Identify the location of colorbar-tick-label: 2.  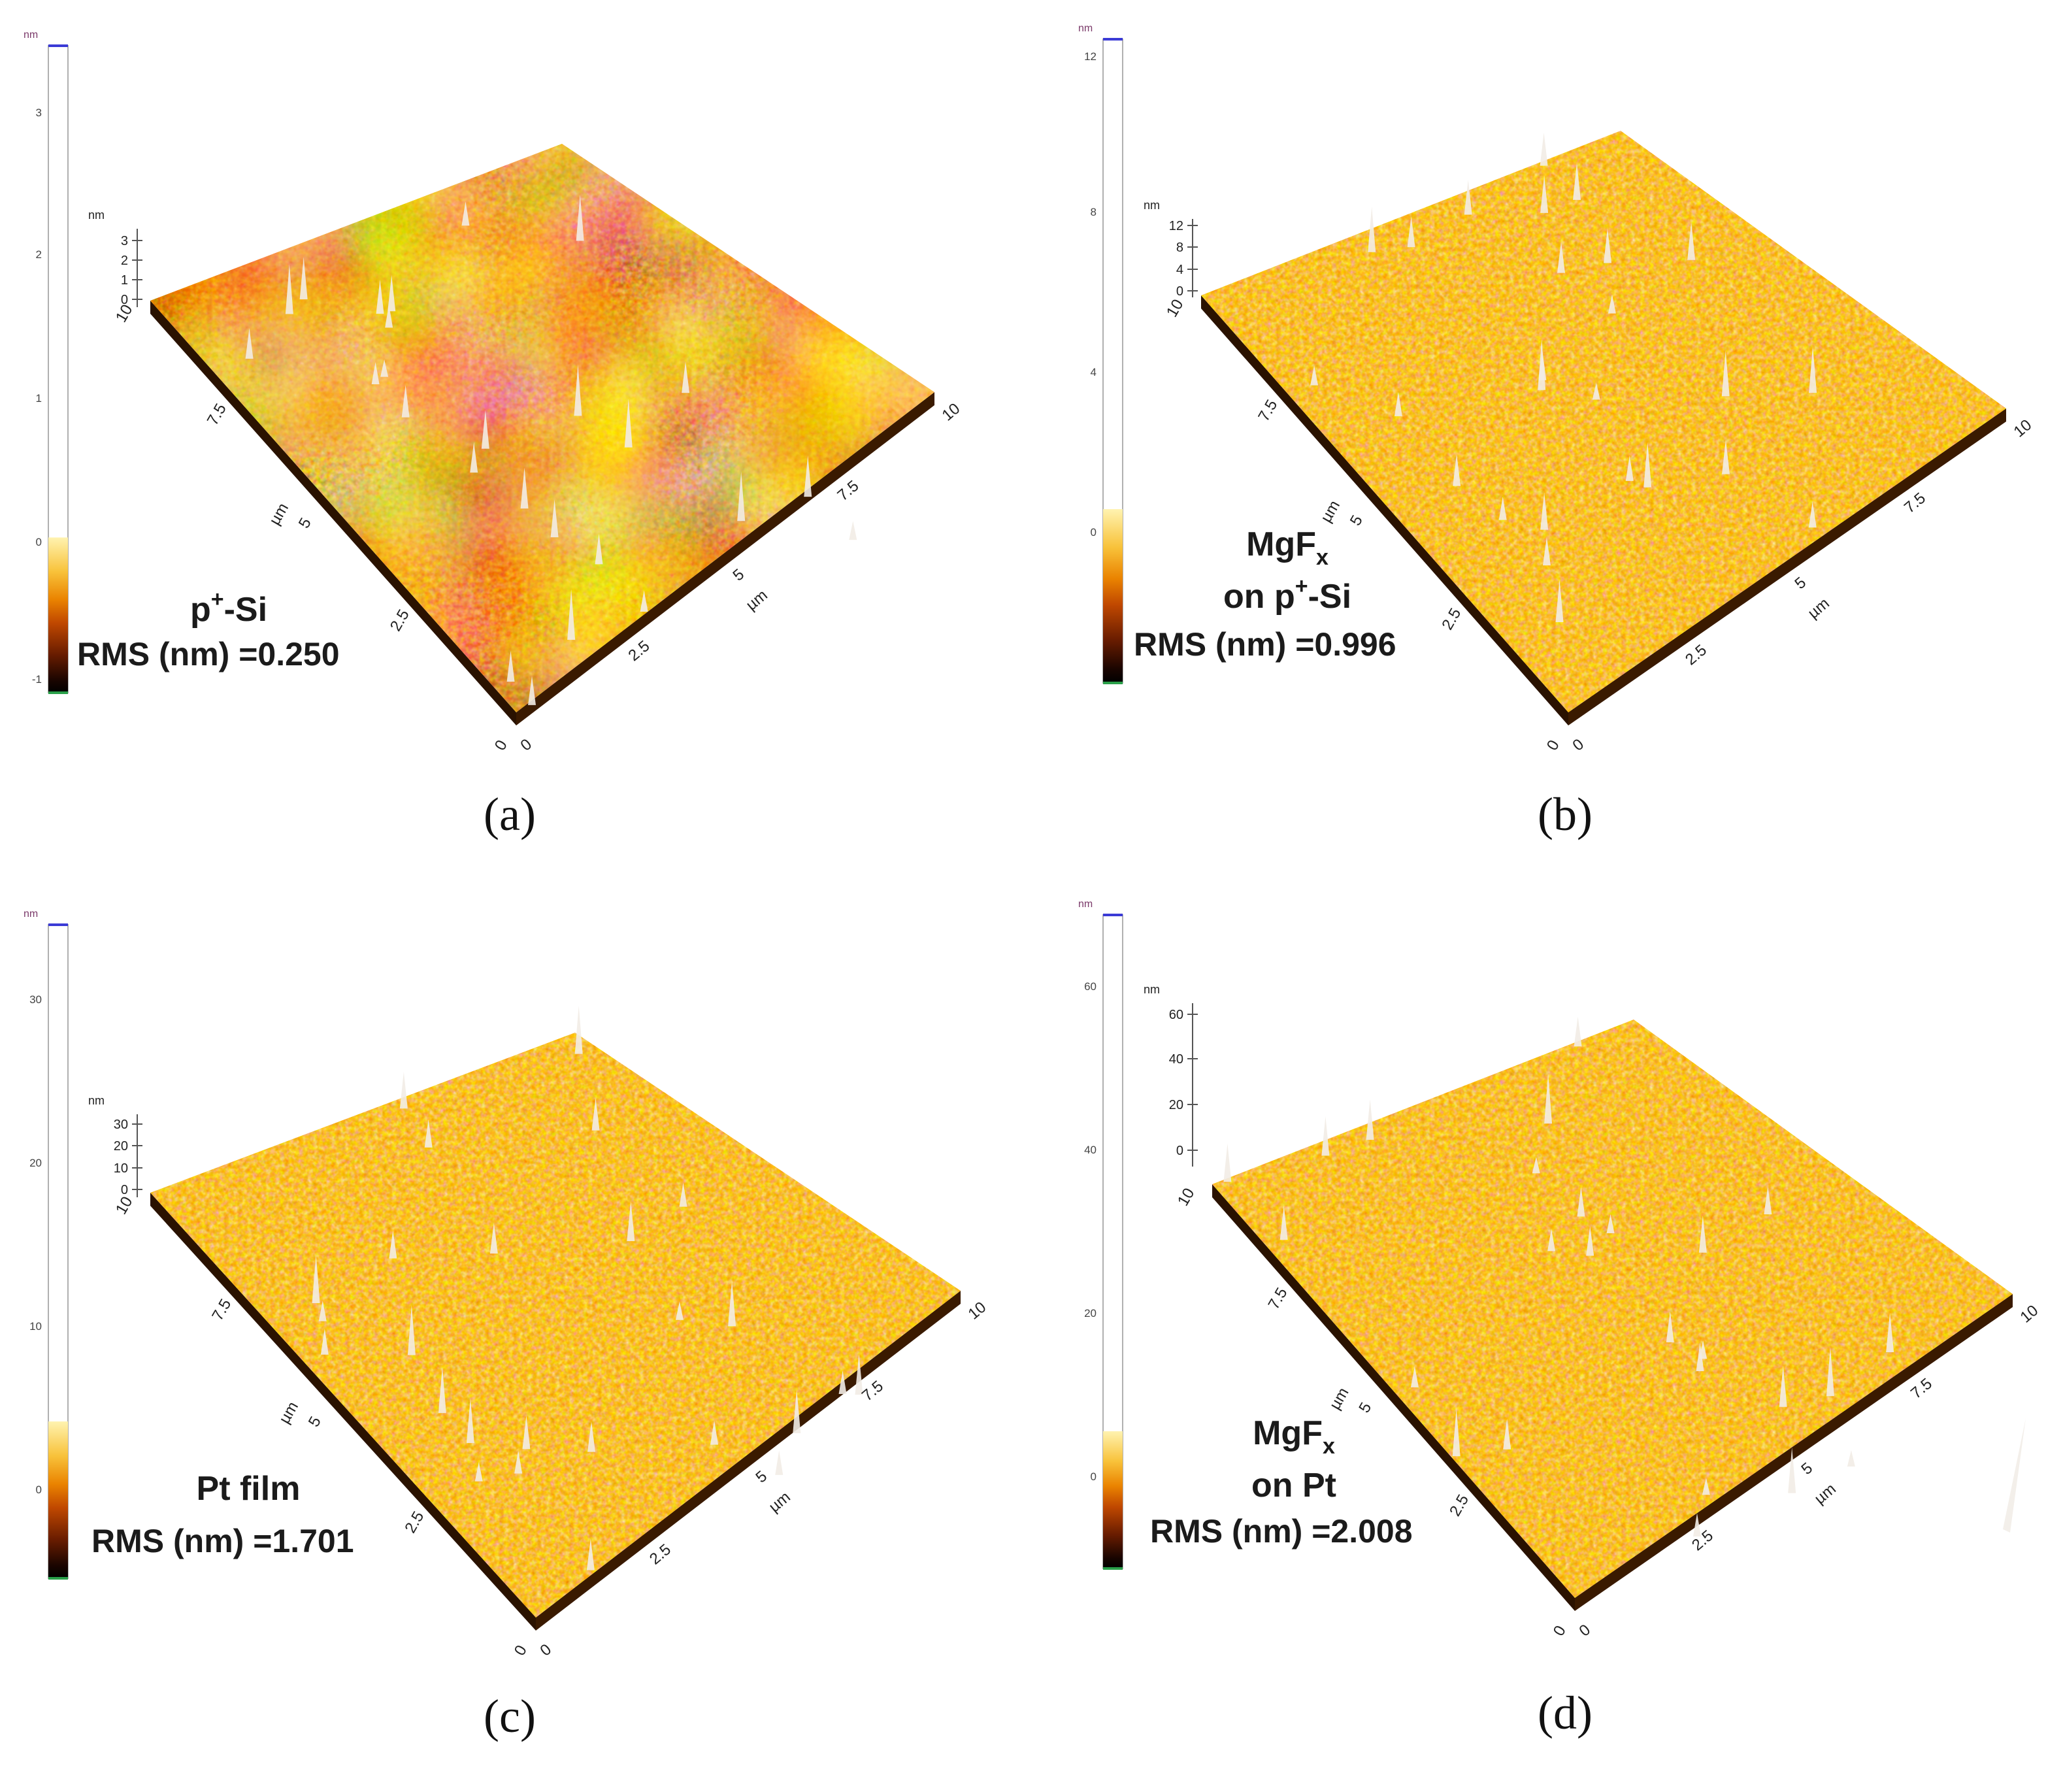
(39, 254).